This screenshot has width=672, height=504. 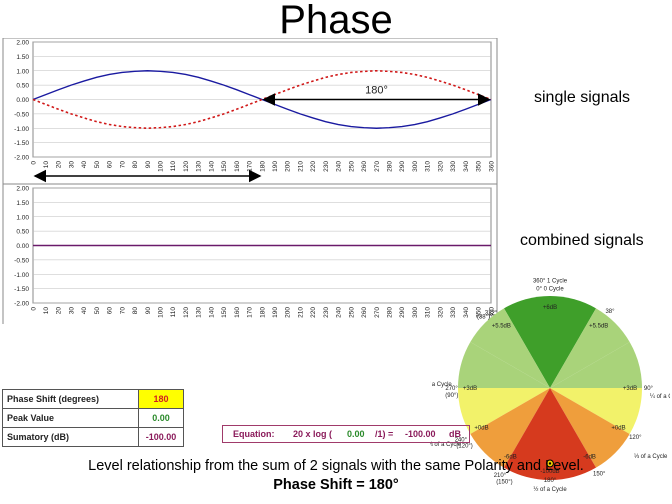 I want to click on wheel-label: 360° 1 Cycle, so click(x=550, y=281).